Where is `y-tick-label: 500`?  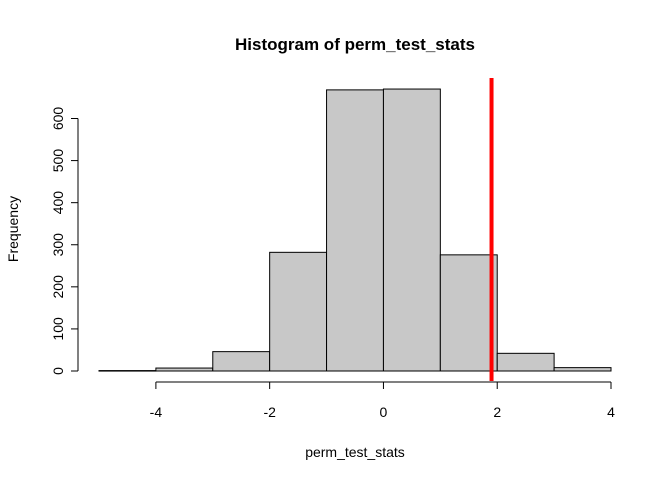
y-tick-label: 500 is located at coordinates (58, 161).